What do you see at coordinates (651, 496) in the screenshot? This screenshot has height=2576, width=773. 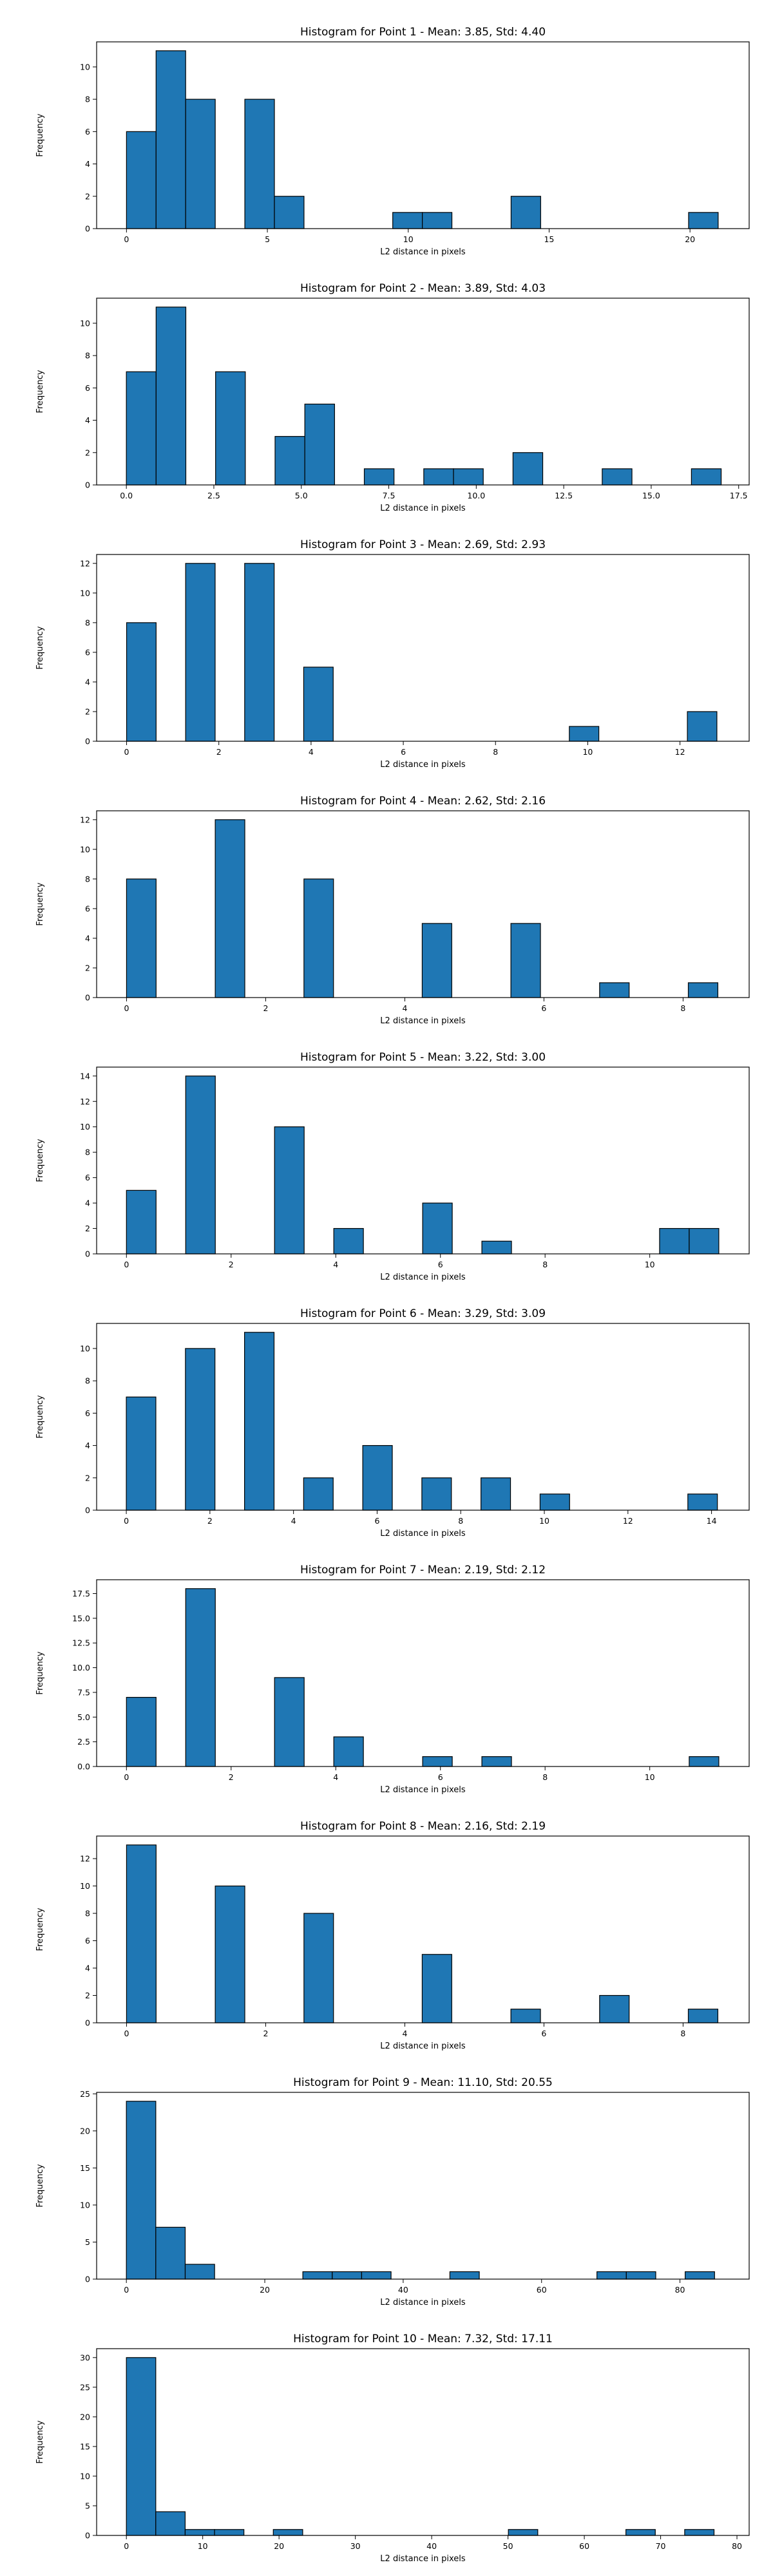 I see `x-tick-label: 15.0` at bounding box center [651, 496].